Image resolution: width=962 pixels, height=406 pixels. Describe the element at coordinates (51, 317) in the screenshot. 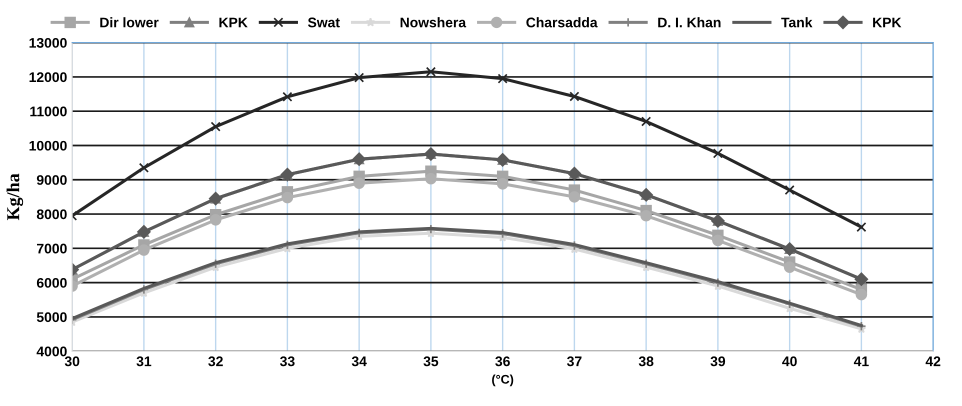

I see `y-tick-label: 5000` at that location.